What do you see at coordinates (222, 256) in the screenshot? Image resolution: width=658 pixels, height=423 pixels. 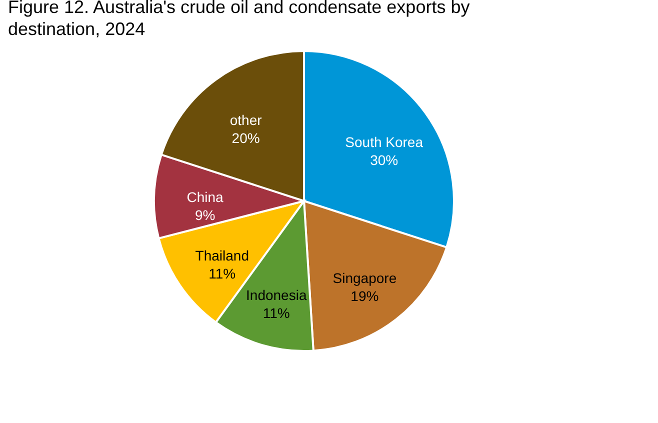 I see `slice-label: Thailand` at bounding box center [222, 256].